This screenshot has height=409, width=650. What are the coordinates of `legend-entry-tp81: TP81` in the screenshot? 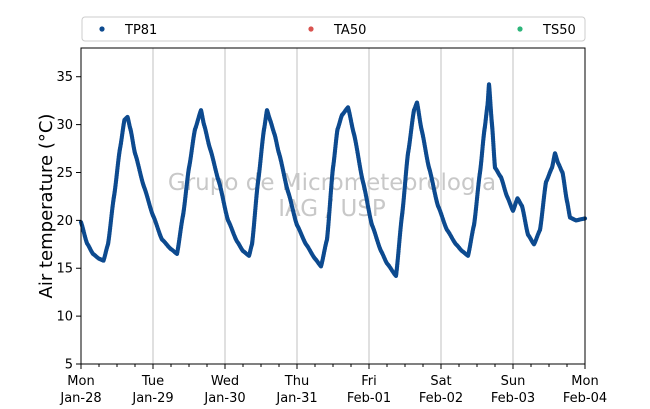 It's located at (128, 30).